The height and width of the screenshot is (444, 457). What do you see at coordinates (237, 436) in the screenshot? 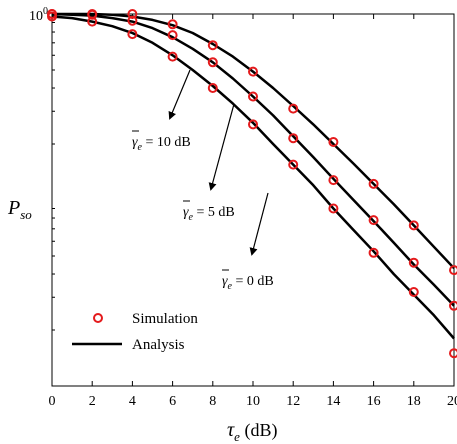
I see `x-axis-subscript: e` at bounding box center [237, 436].